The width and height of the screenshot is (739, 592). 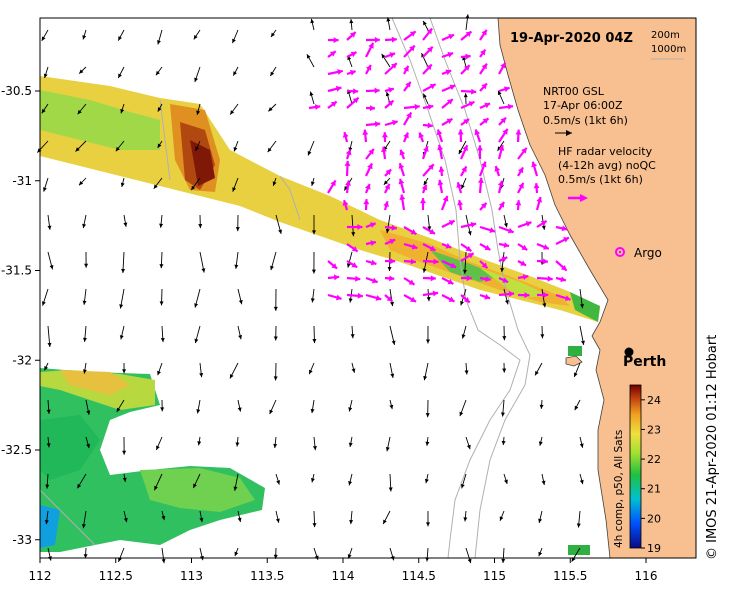 What do you see at coordinates (668, 49) in the screenshot?
I see `depth-1000-label: 1000m` at bounding box center [668, 49].